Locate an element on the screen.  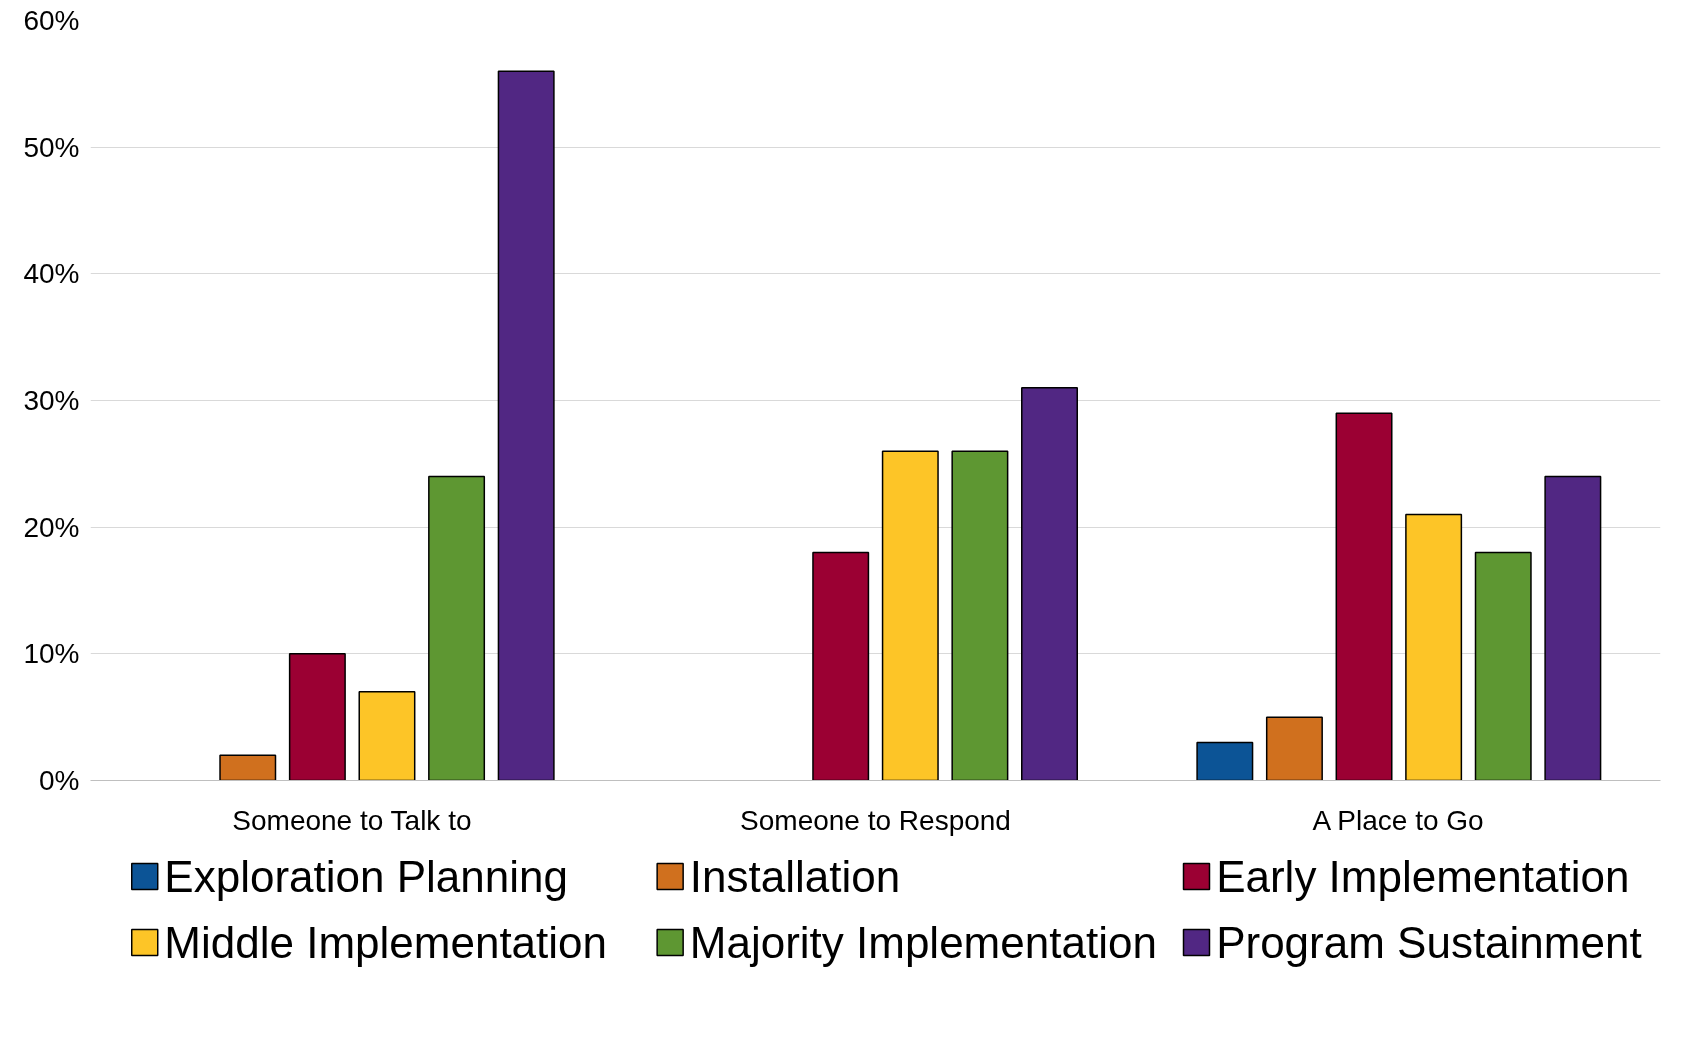
legend-label: Installation is located at coordinates (795, 876).